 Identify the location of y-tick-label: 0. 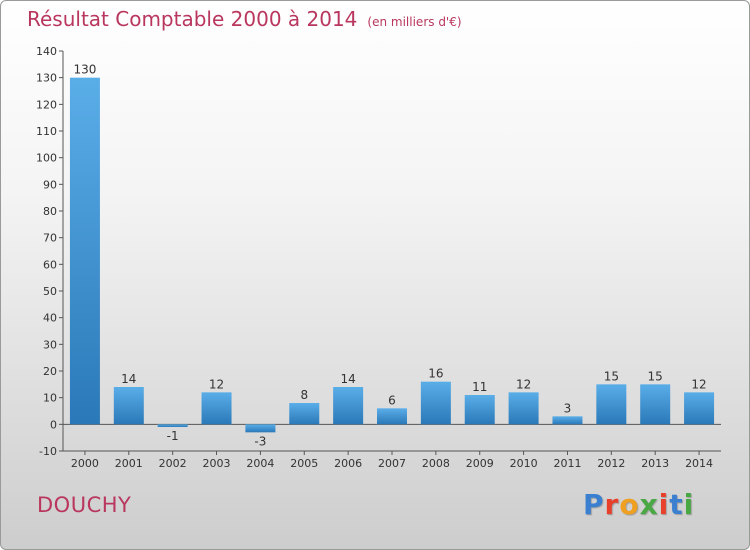
(53, 424).